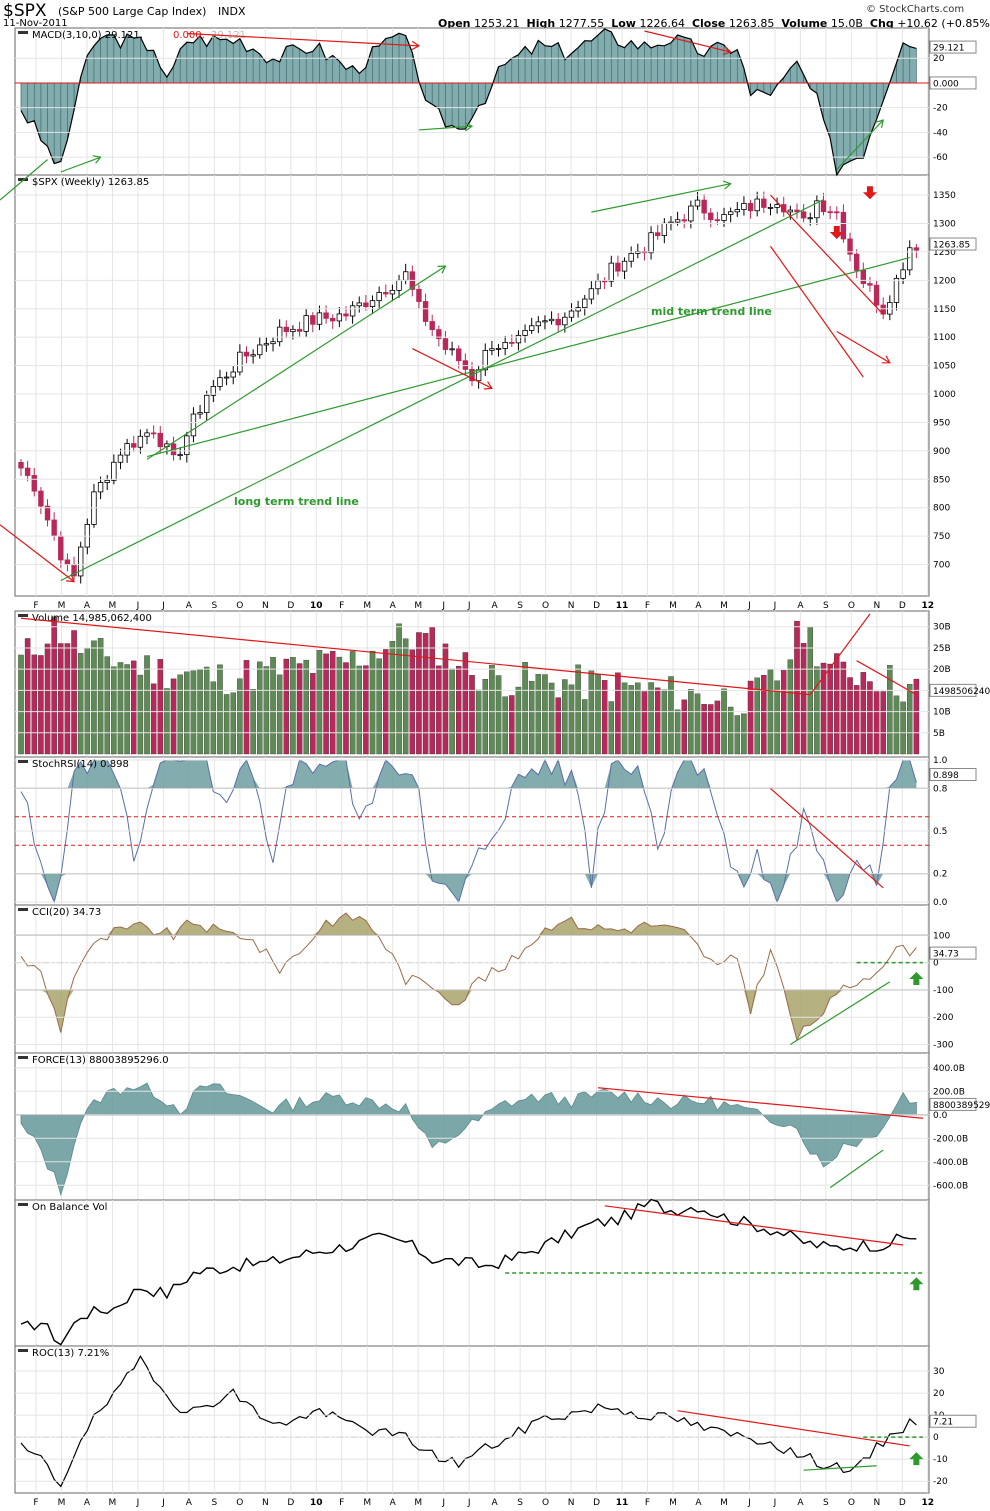  What do you see at coordinates (942, 713) in the screenshot?
I see `y-tick-label: 10B` at bounding box center [942, 713].